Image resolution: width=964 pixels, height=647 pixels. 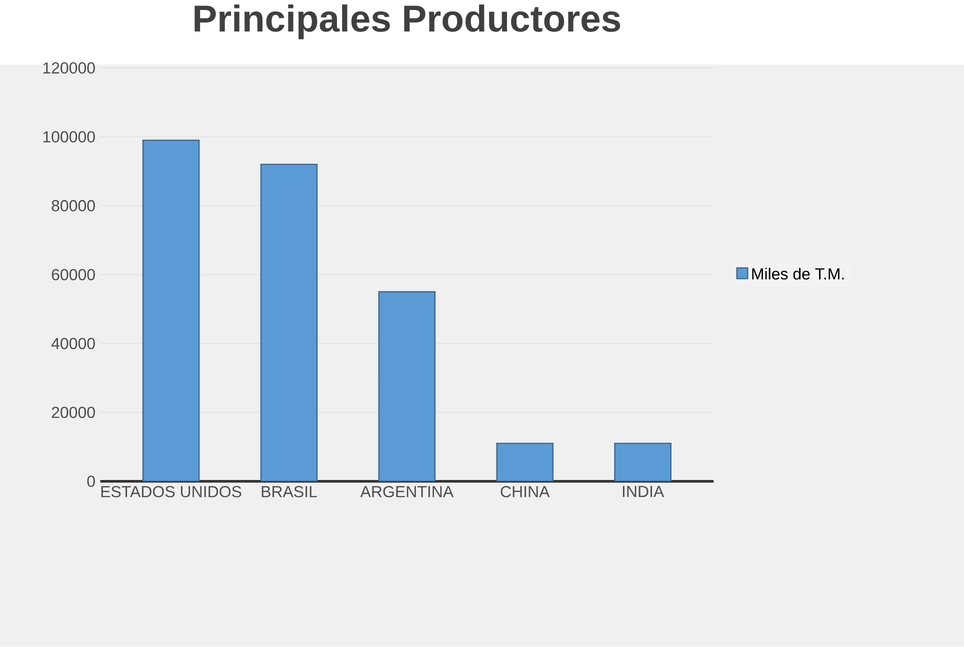 What do you see at coordinates (525, 492) in the screenshot?
I see `x-tick-label: CHINA` at bounding box center [525, 492].